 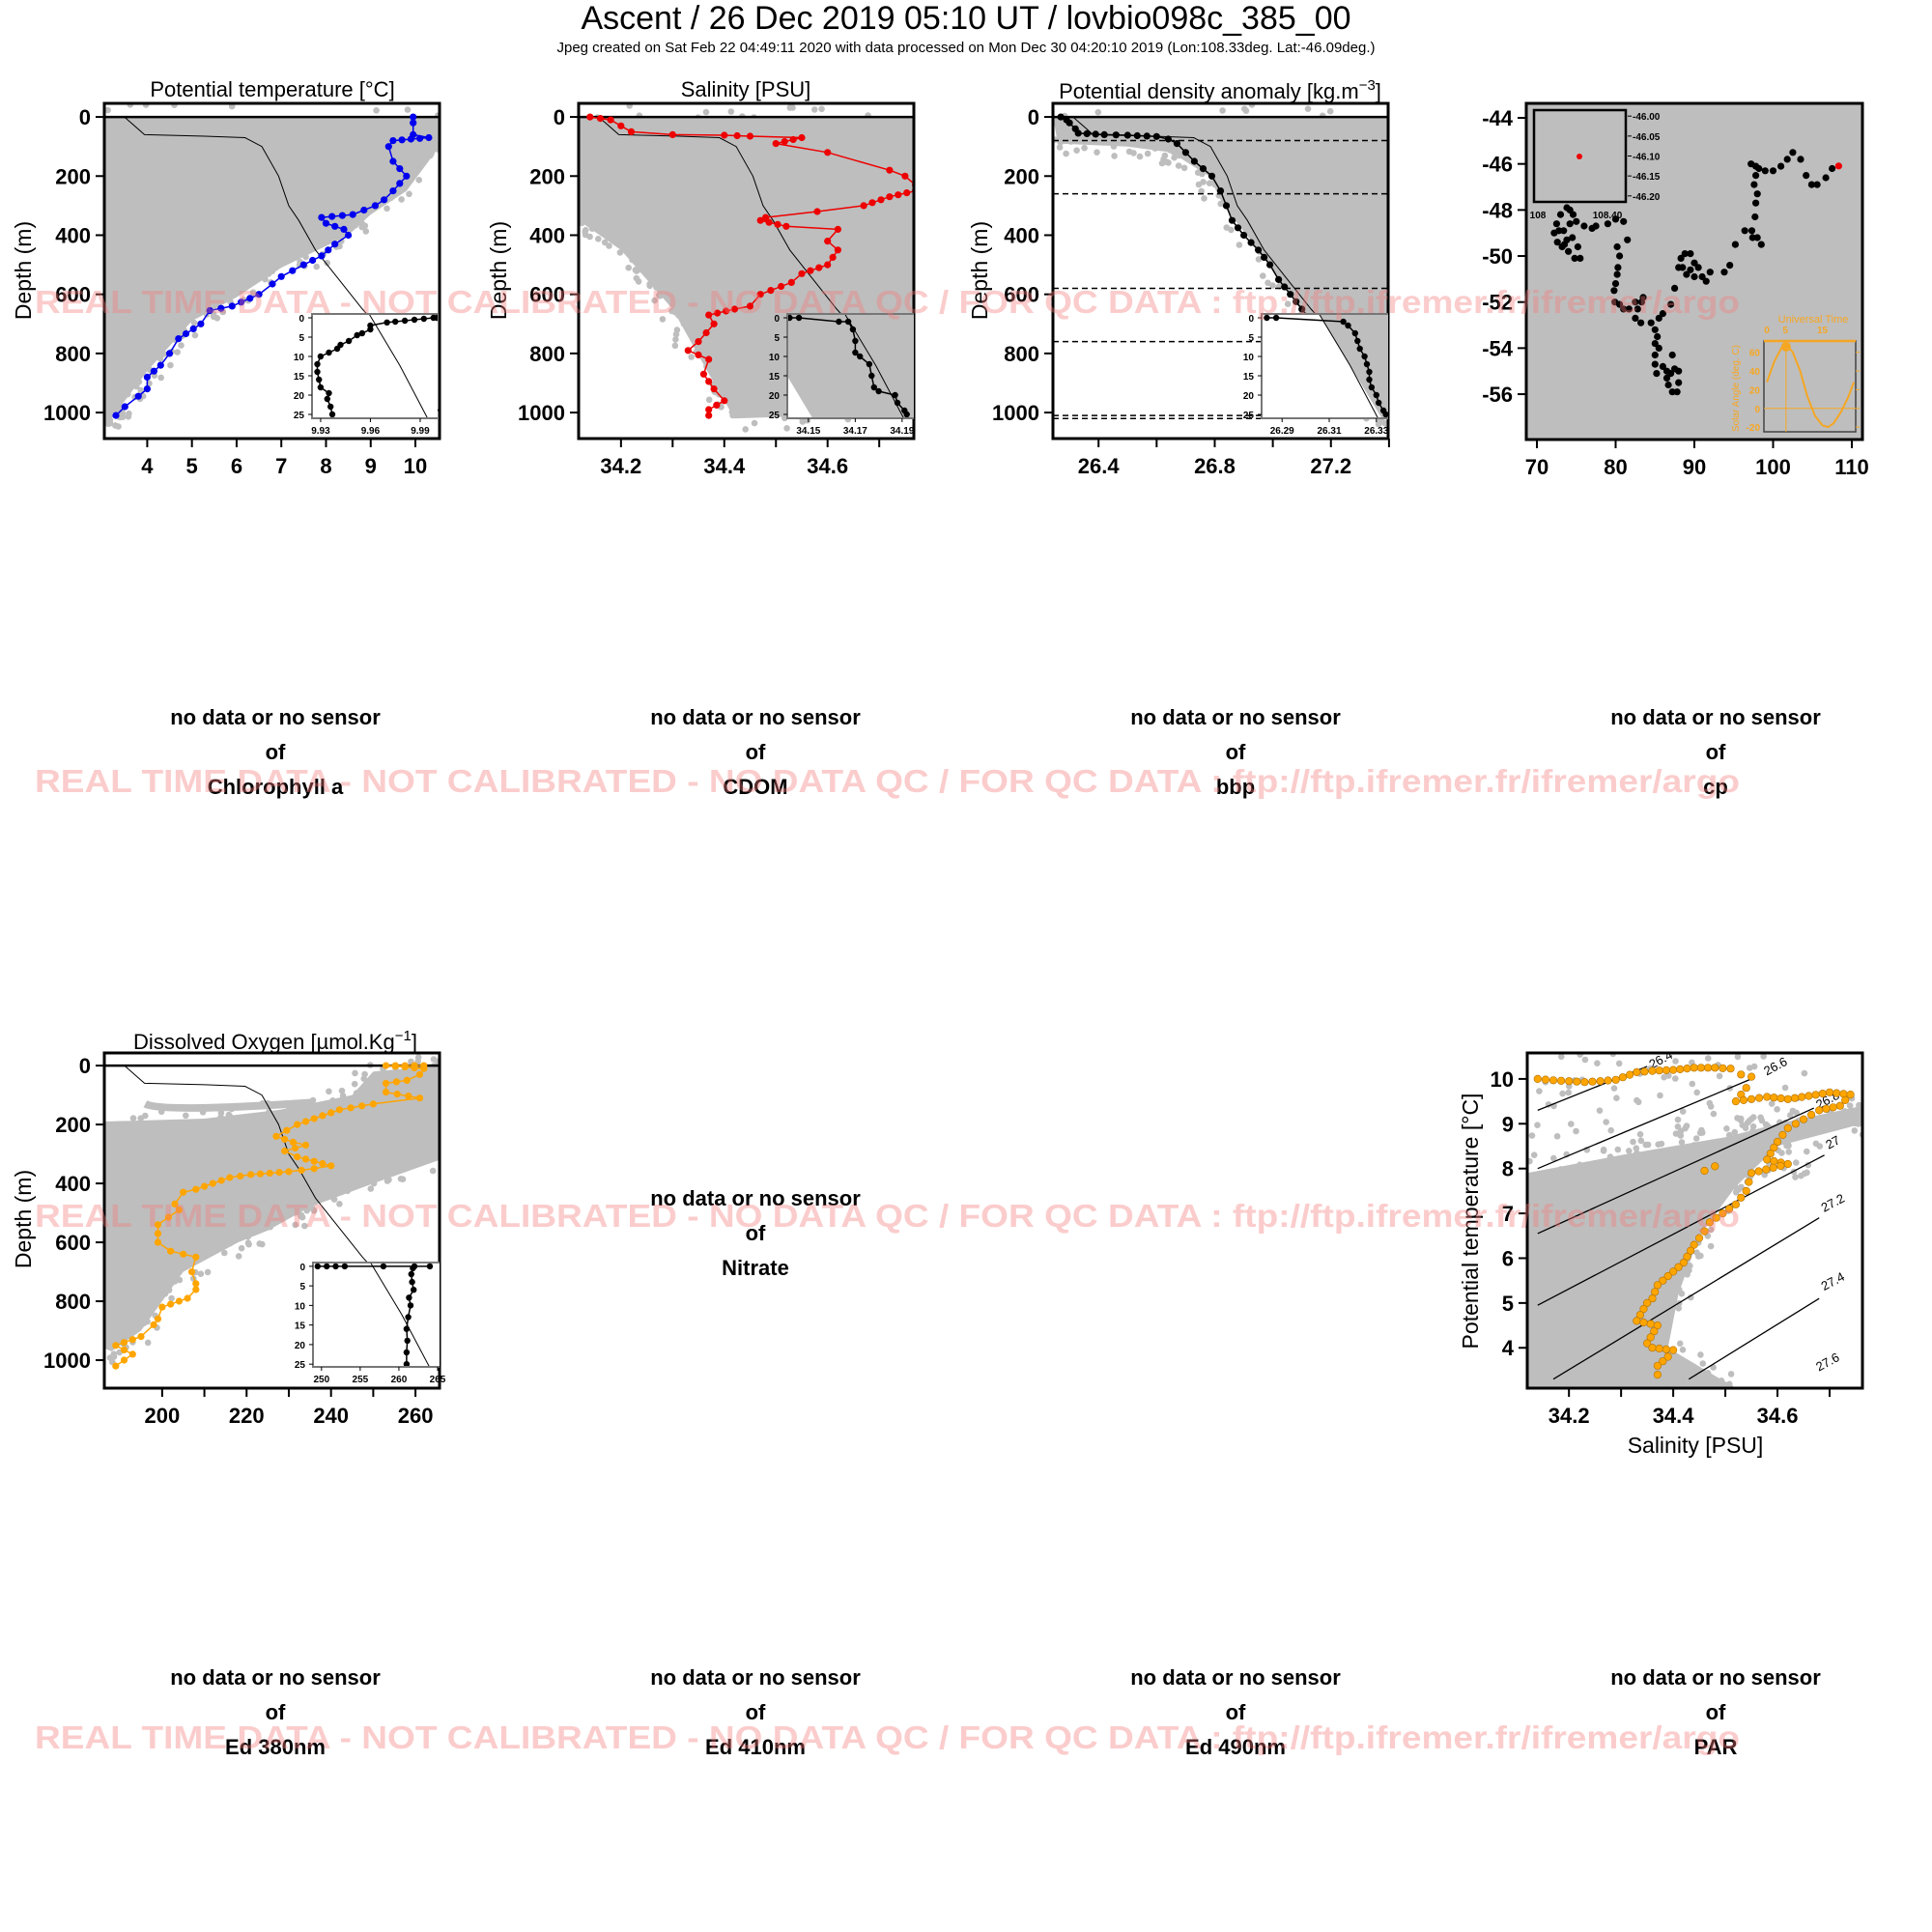 What do you see at coordinates (1508, 1304) in the screenshot?
I see `ts-ytick-label: 5` at bounding box center [1508, 1304].